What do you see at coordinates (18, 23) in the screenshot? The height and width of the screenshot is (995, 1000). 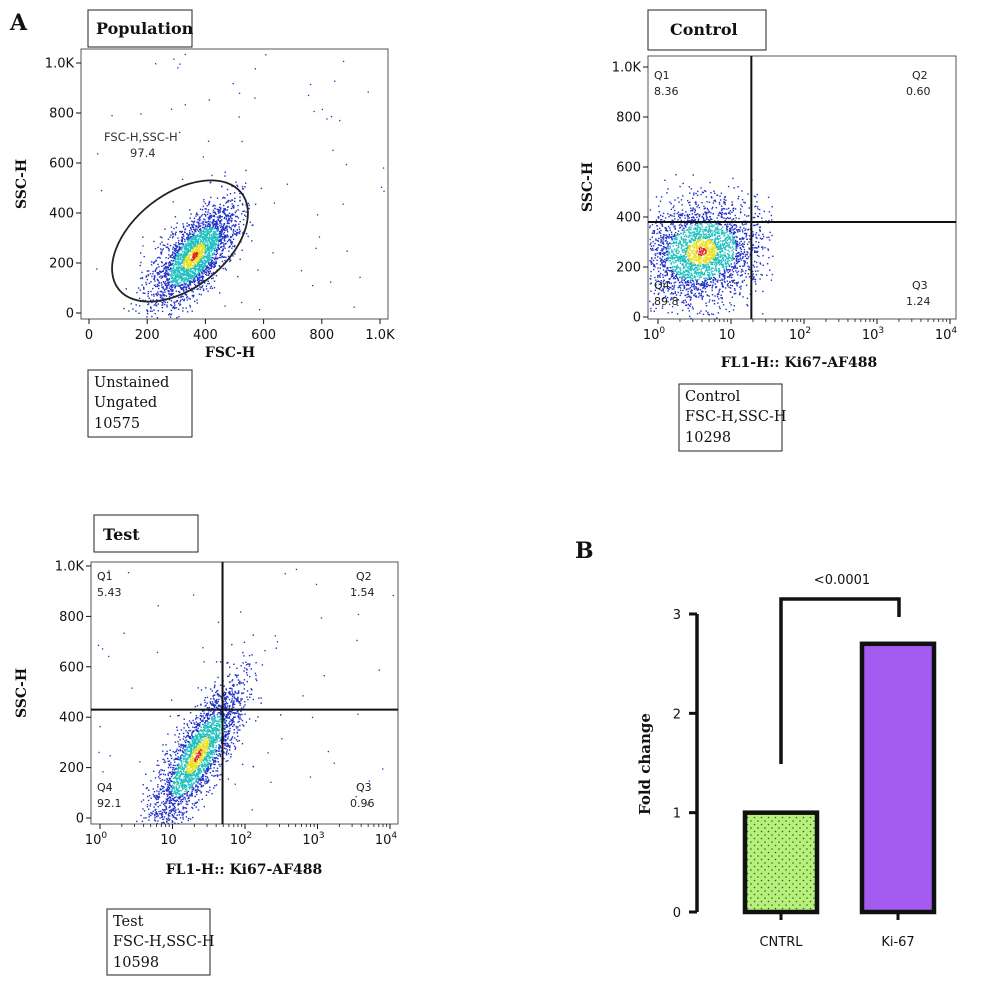 I see `panel-letter-a: A` at bounding box center [18, 23].